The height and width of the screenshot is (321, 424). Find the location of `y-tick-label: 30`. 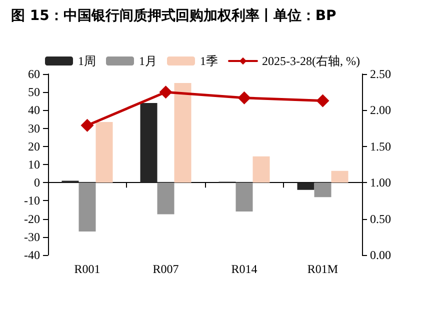

y-tick-label: 30 is located at coordinates (34, 128).